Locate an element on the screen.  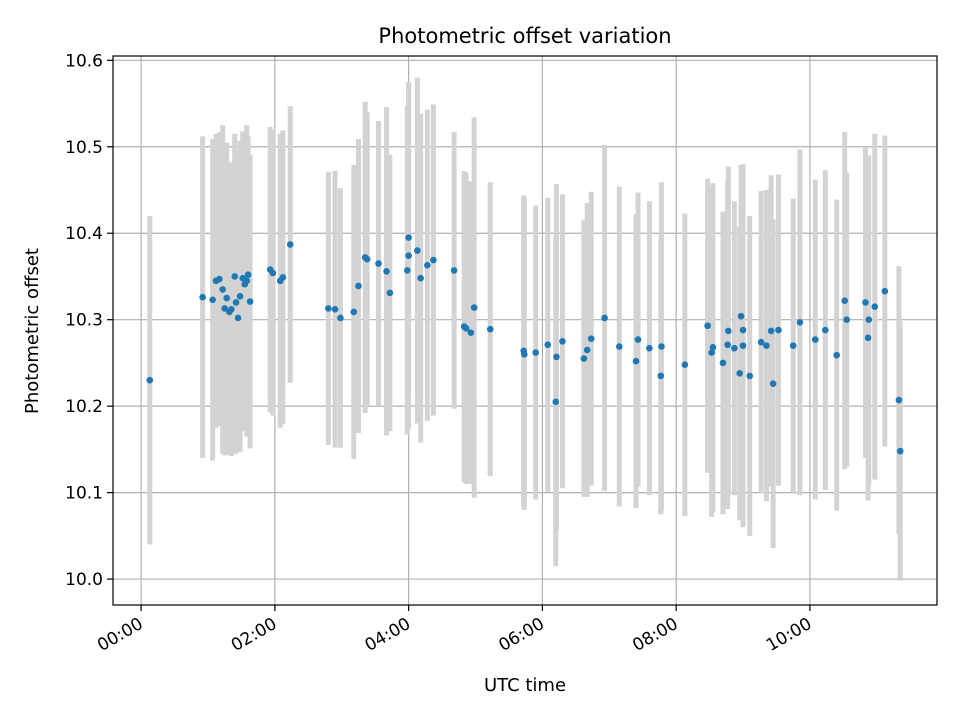
y-axis-label: Photometric offset is located at coordinates (32, 331).